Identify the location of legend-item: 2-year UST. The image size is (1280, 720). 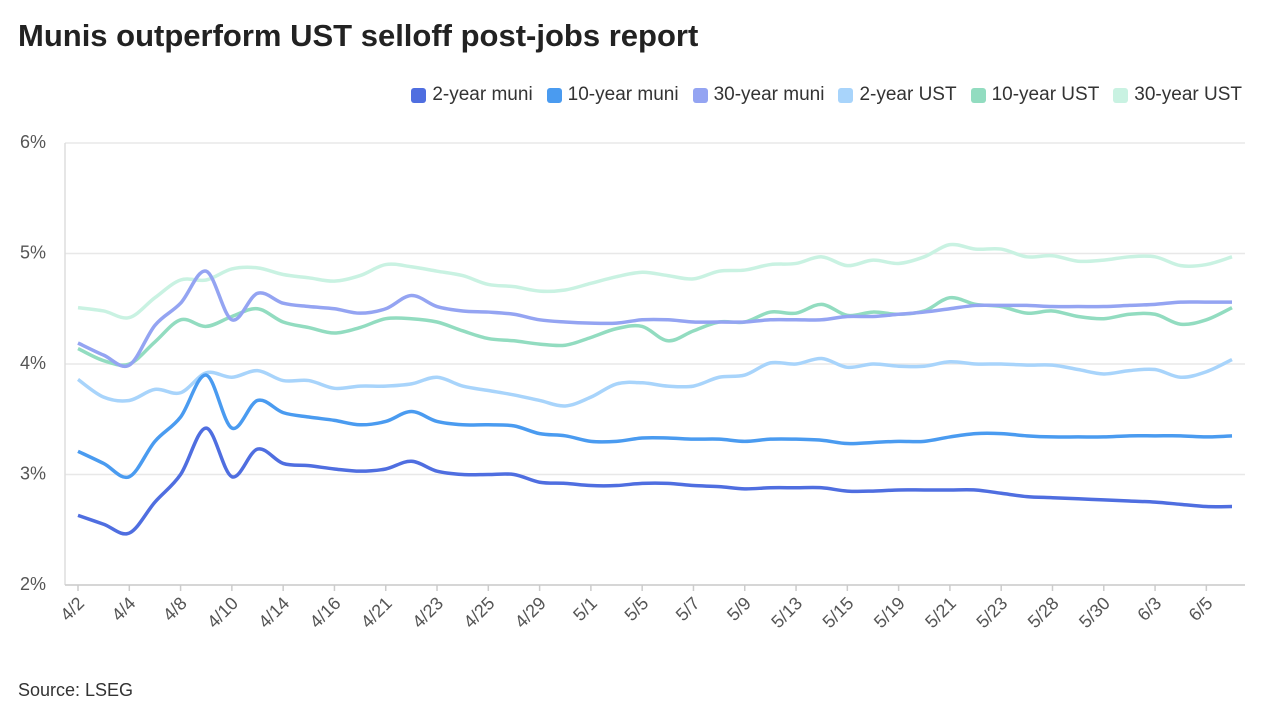
(897, 95).